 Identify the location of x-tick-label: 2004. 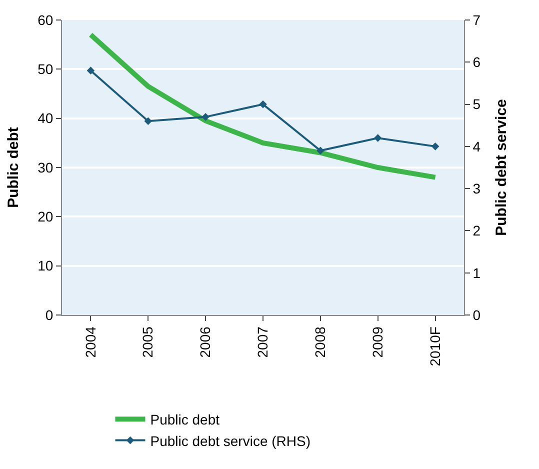
(90, 342).